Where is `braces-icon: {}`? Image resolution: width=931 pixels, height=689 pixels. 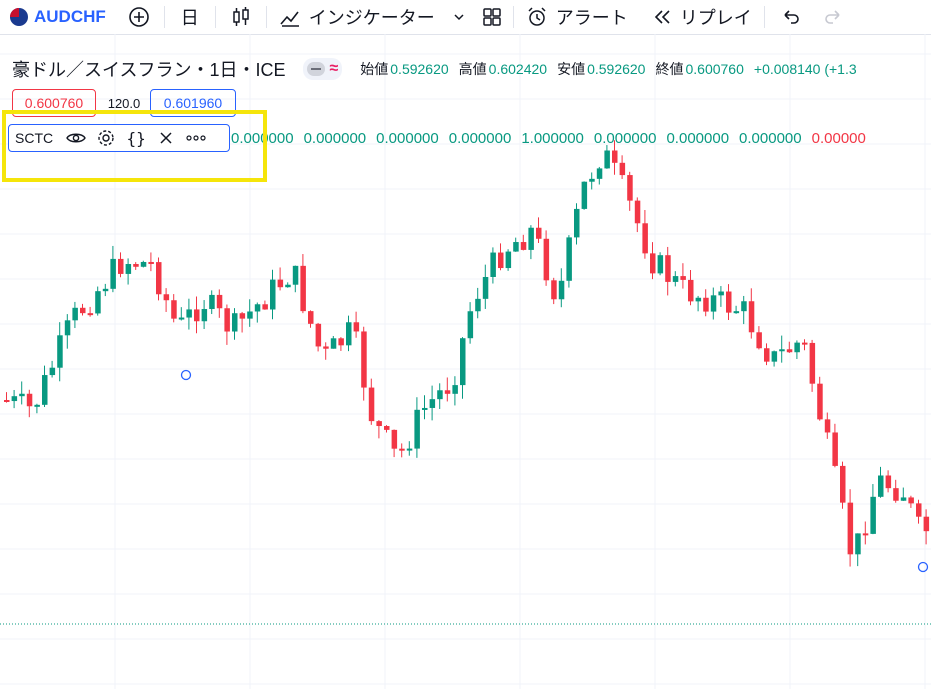
braces-icon: {} is located at coordinates (136, 138).